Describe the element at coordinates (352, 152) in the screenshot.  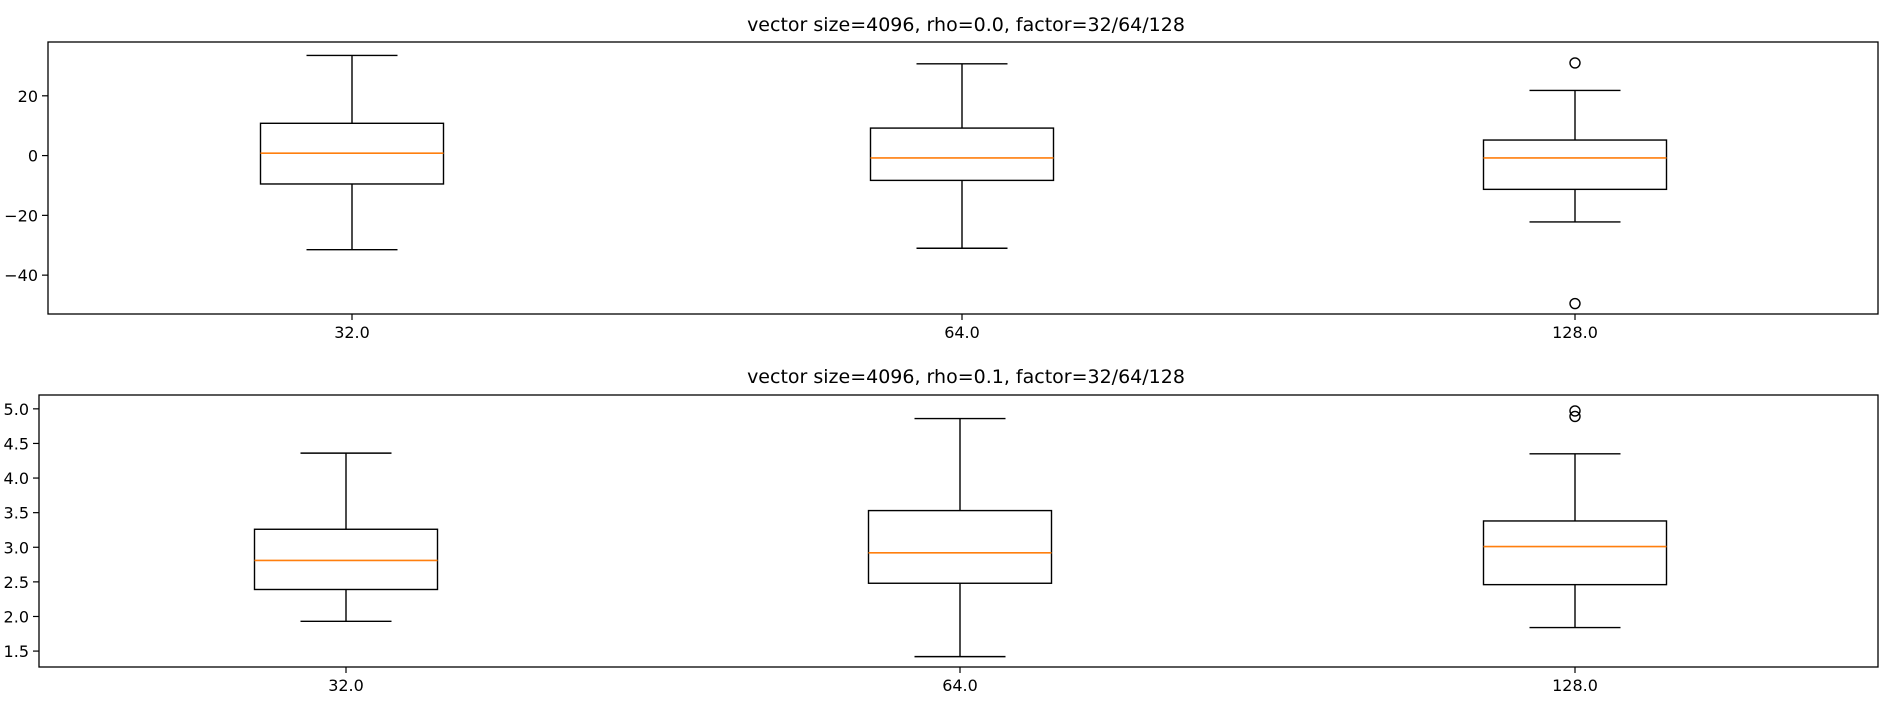
I see `top-box-32.0` at that location.